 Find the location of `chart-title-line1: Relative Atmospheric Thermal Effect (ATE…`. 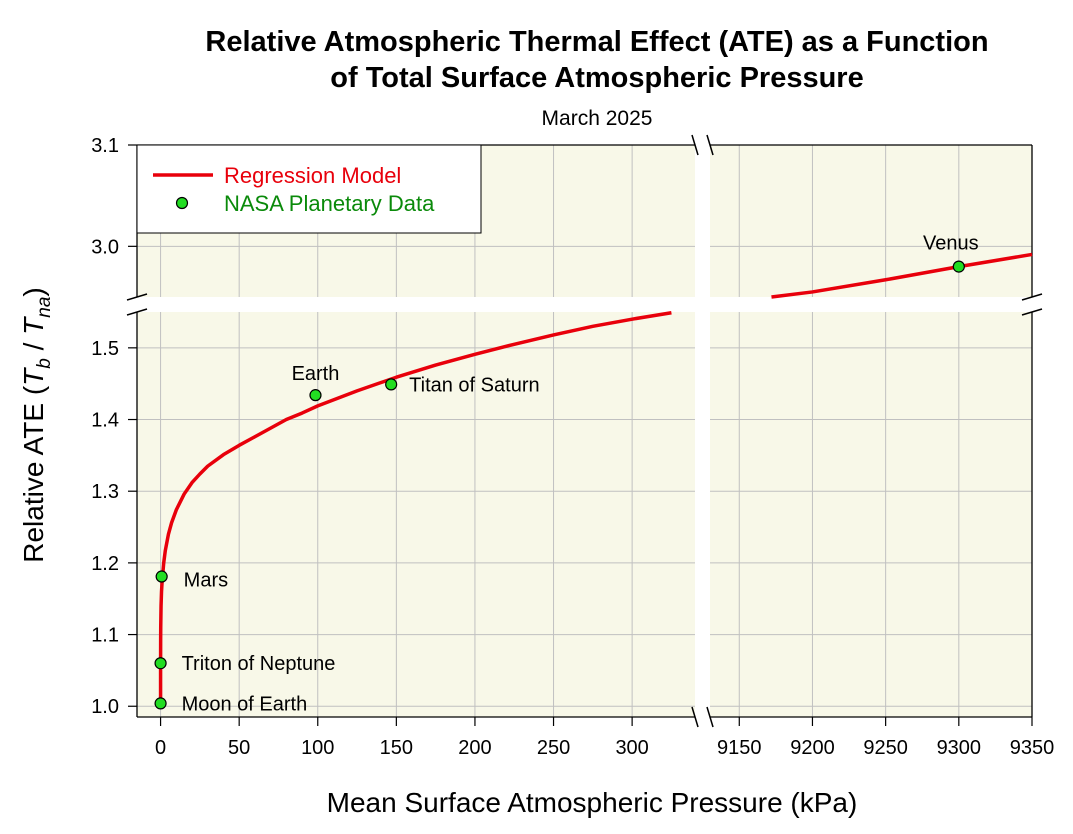

chart-title-line1: Relative Atmospheric Thermal Effect (ATE… is located at coordinates (596, 42).